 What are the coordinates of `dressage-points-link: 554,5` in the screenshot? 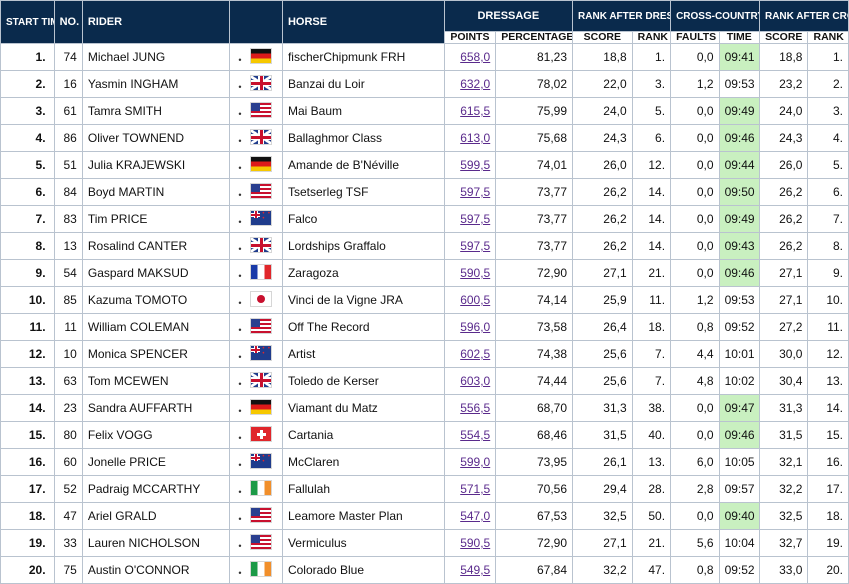 It's located at (475, 435).